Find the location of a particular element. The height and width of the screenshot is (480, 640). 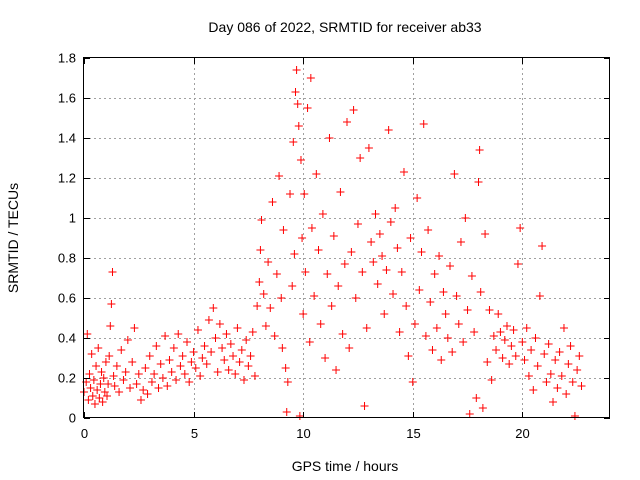

y-tick-label: 1.4 is located at coordinates (67, 138).